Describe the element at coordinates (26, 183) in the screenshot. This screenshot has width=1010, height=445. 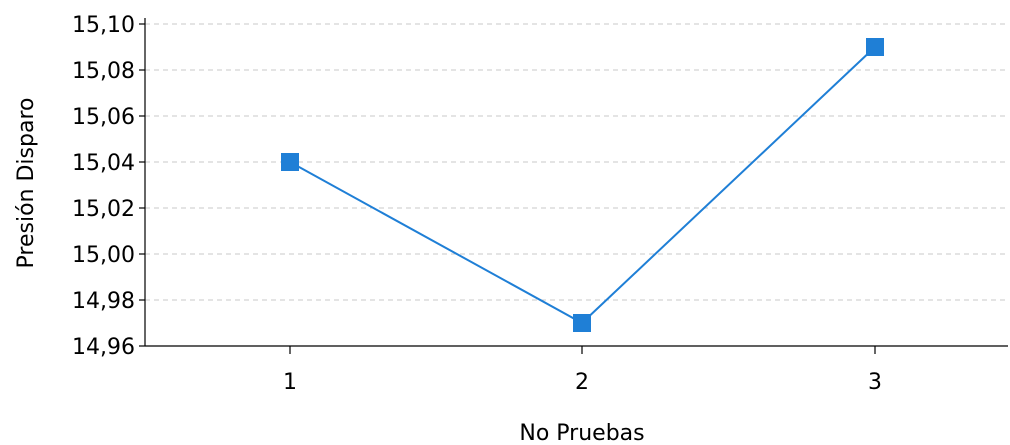
I see `y-axis-title: Presión Disparo` at that location.